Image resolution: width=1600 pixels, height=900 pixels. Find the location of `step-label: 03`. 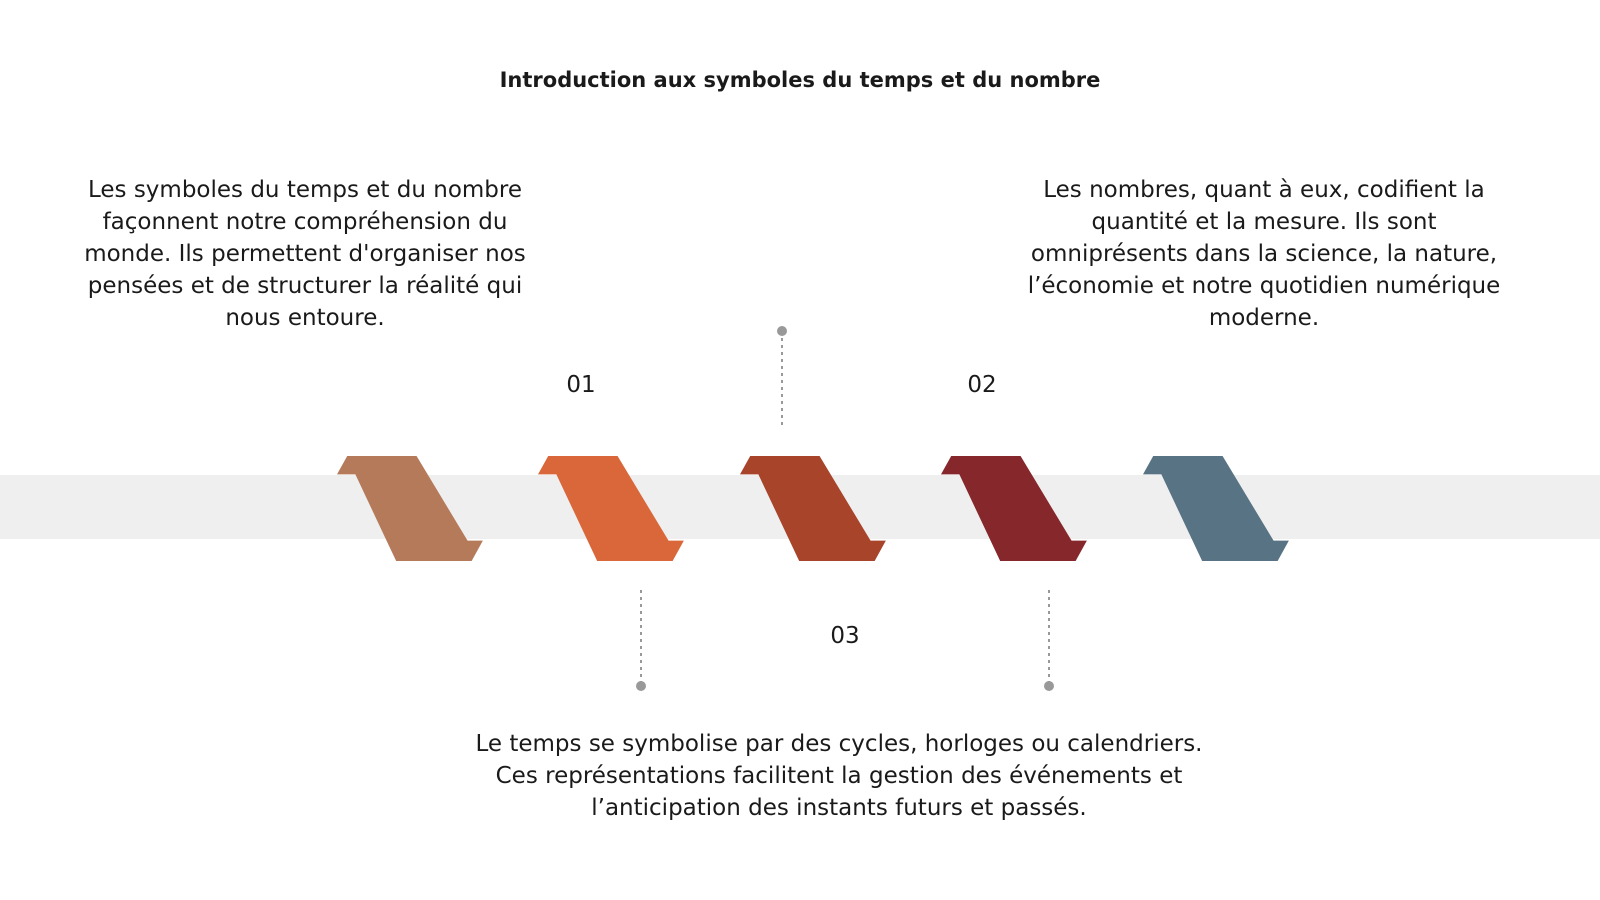

step-label: 03 is located at coordinates (845, 636).